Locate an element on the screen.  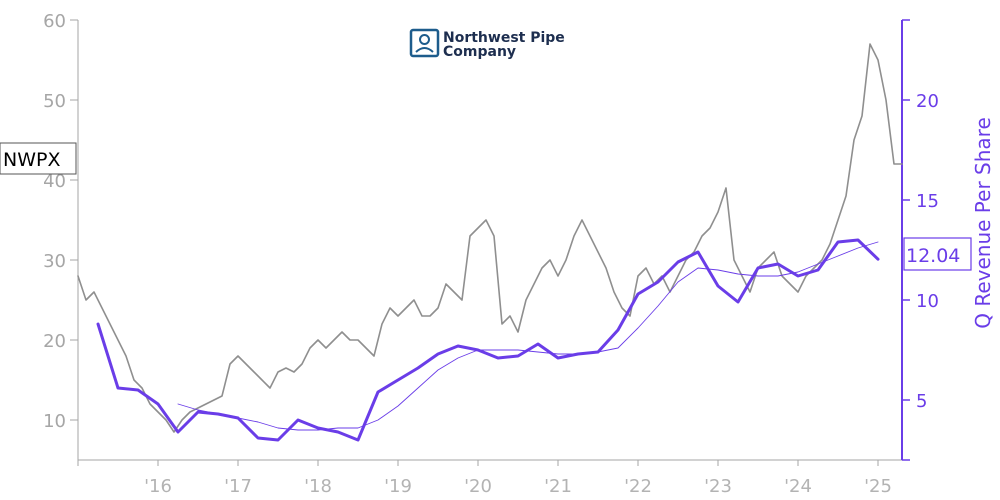
right-y-axis: 5 10 15 20 is located at coordinates (920, 240).